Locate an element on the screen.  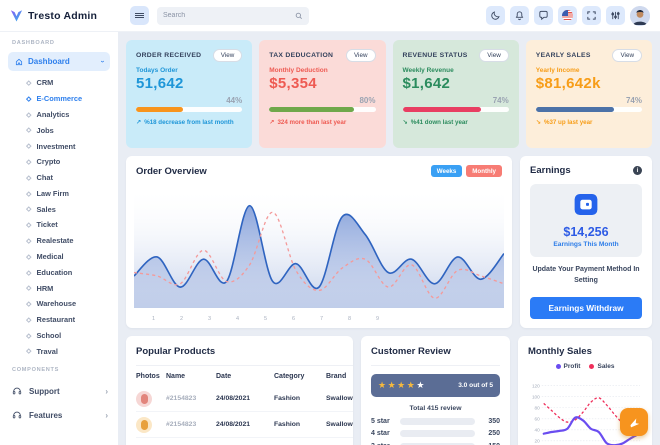
profile-avatar is located at coordinates (640, 15).